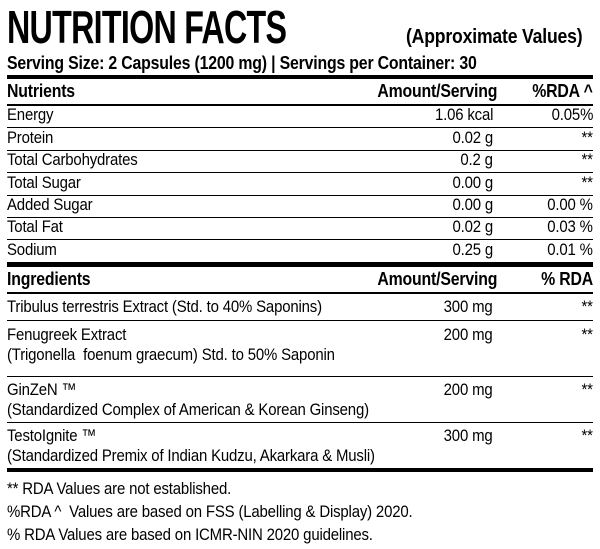  Describe the element at coordinates (463, 115) in the screenshot. I see `nutrient-amount: 1.06 kcal` at that location.